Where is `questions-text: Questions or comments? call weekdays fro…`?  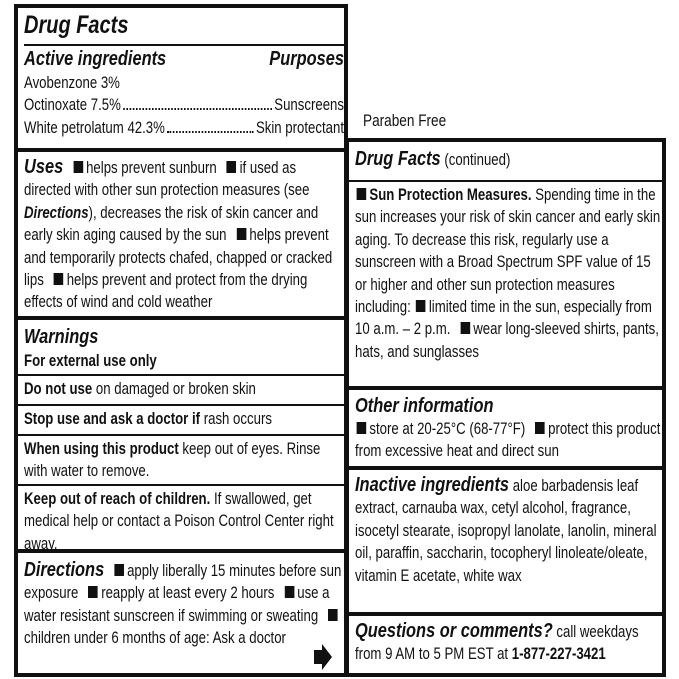
questions-text: Questions or comments? call weekdays fro… is located at coordinates (508, 642).